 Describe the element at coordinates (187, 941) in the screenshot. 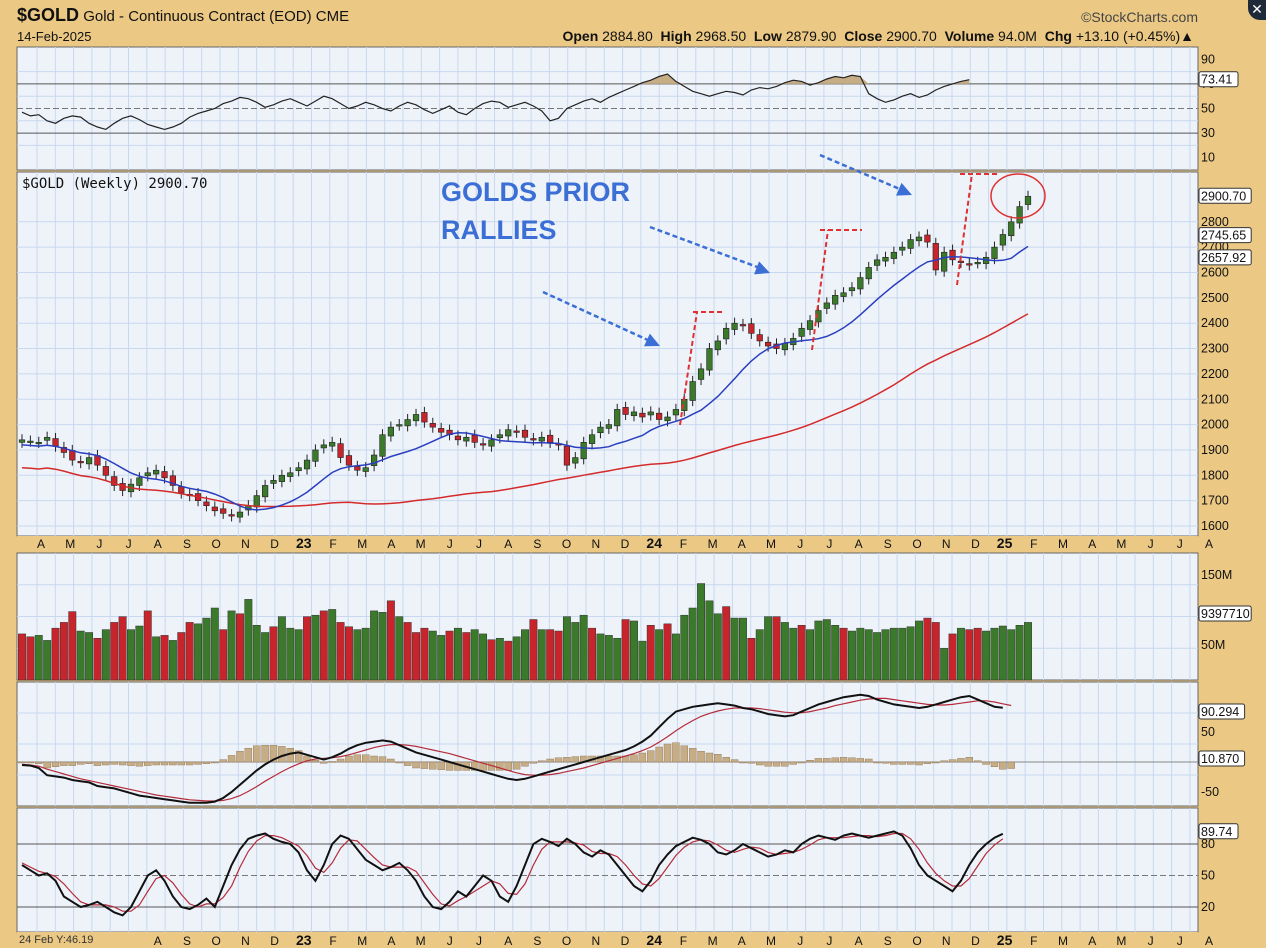

I see `bottom-x-tick-label: S` at that location.